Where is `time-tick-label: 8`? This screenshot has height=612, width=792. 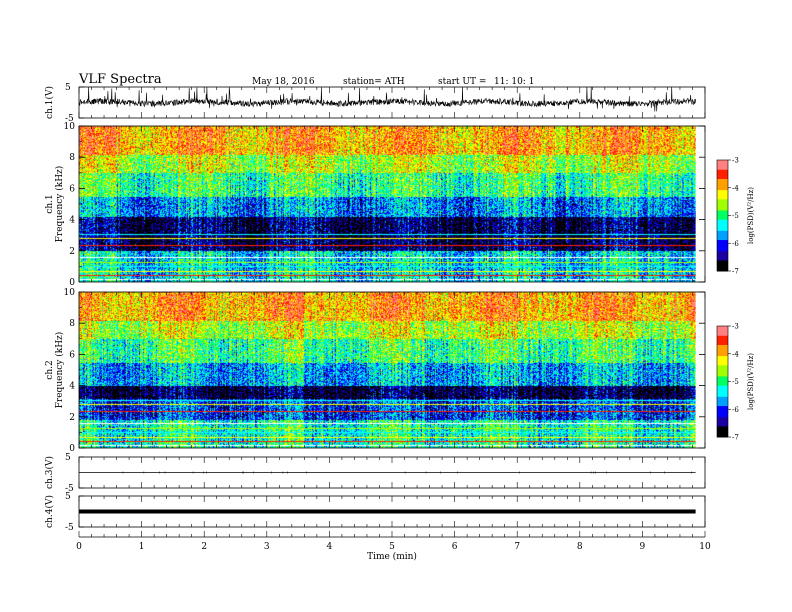
time-tick-label: 8 is located at coordinates (580, 547).